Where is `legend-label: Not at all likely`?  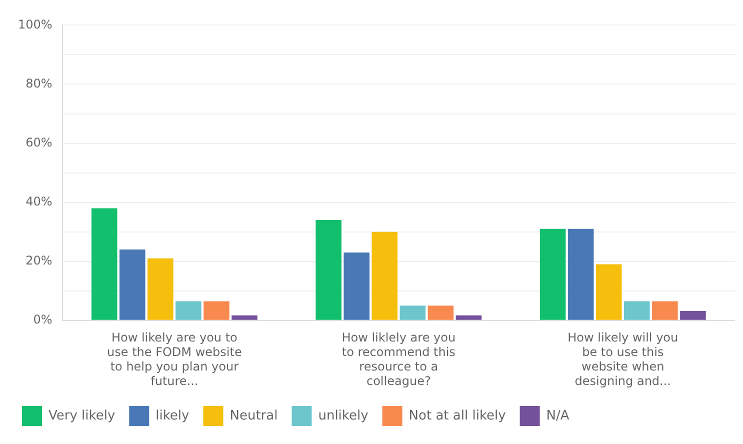
legend-label: Not at all likely is located at coordinates (457, 416).